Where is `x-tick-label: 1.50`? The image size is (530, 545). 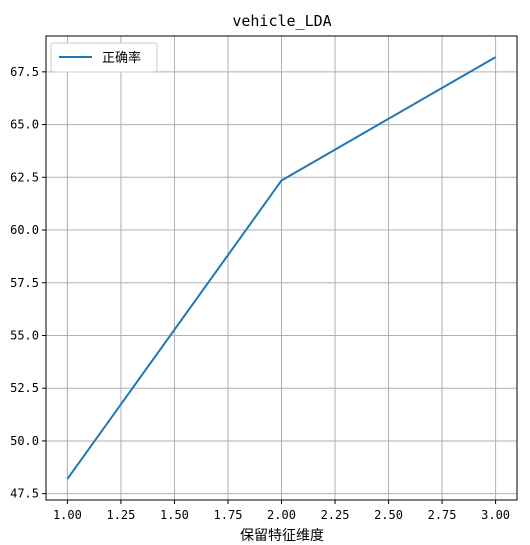
x-tick-label: 1.50 is located at coordinates (174, 515).